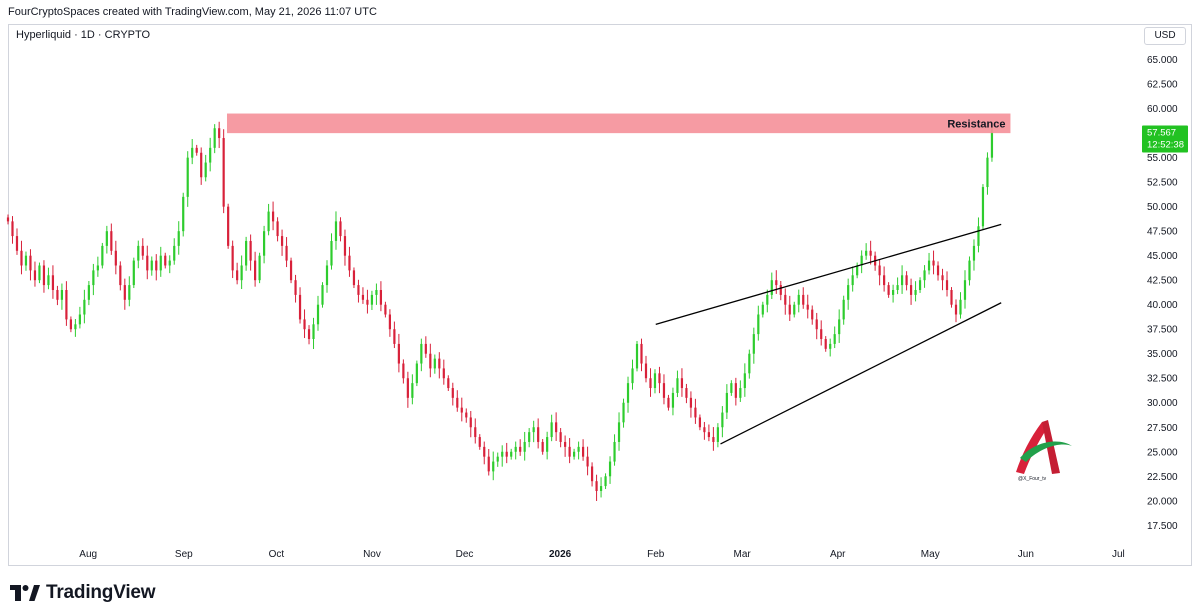 Image resolution: width=1200 pixels, height=616 pixels. Describe the element at coordinates (83, 35) in the screenshot. I see `symbol-title: Hyperliquid · 1D · CRYPTO` at that location.